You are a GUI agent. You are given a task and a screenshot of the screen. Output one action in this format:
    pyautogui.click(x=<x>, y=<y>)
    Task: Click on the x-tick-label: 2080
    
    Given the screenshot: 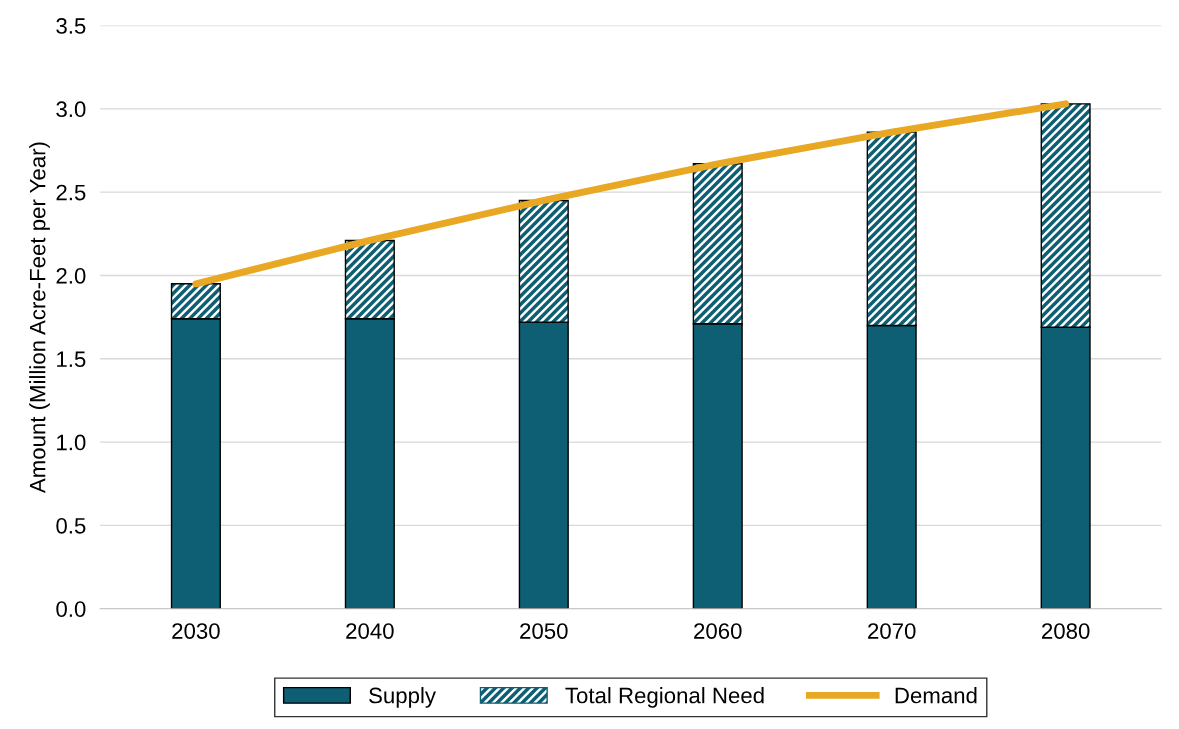 What is the action you would take?
    pyautogui.click(x=1066, y=631)
    